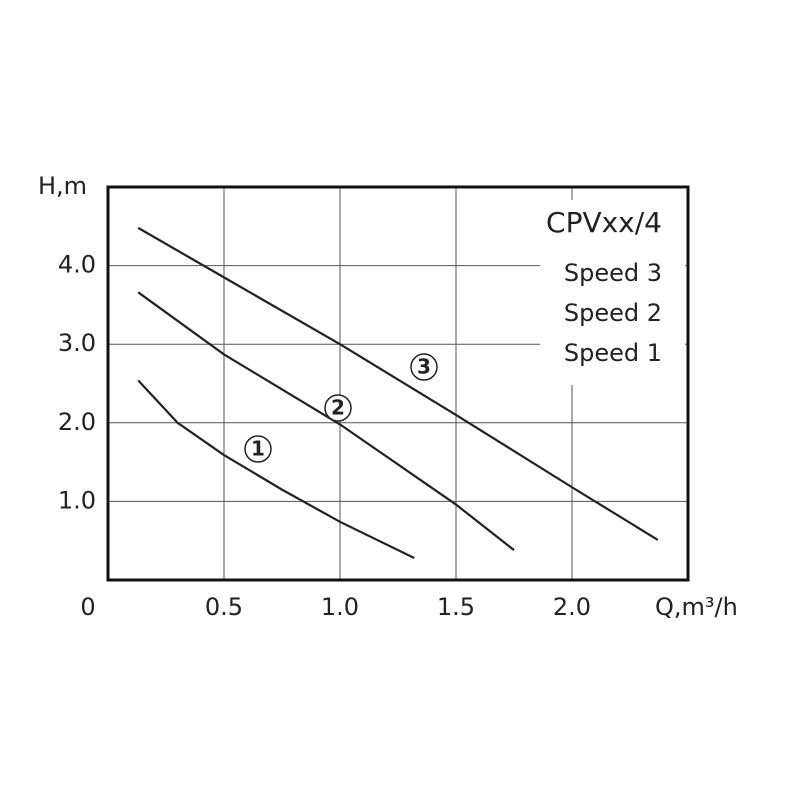 The image size is (800, 800). What do you see at coordinates (77, 422) in the screenshot?
I see `y-tick-label: 2.0` at bounding box center [77, 422].